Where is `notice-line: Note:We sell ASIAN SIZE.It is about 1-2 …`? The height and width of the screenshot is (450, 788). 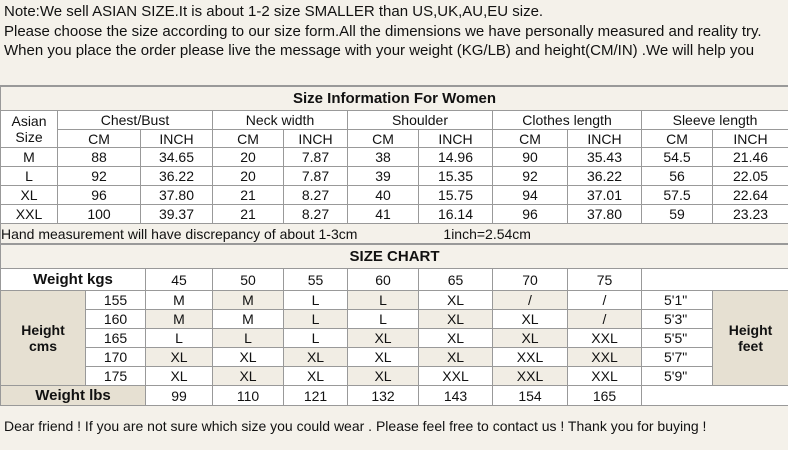
notice-line: Note:We sell ASIAN SIZE.It is about 1-2 … is located at coordinates (274, 11).